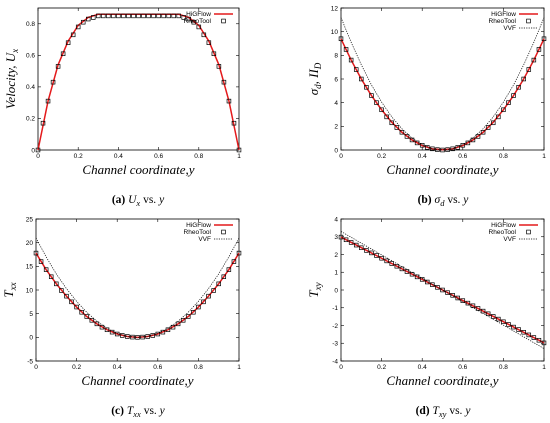 This screenshot has height=423, width=550. Describe the element at coordinates (442, 203) in the screenshot. I see `caption-sub: d` at that location.